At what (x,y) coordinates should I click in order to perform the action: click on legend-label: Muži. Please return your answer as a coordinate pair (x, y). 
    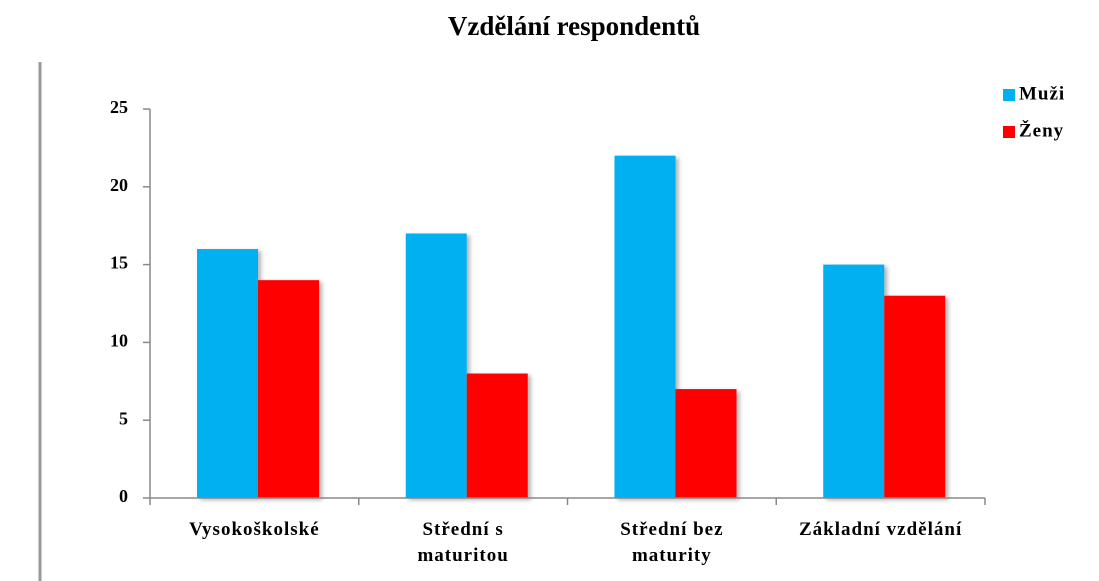
    Looking at the image, I should click on (1042, 93).